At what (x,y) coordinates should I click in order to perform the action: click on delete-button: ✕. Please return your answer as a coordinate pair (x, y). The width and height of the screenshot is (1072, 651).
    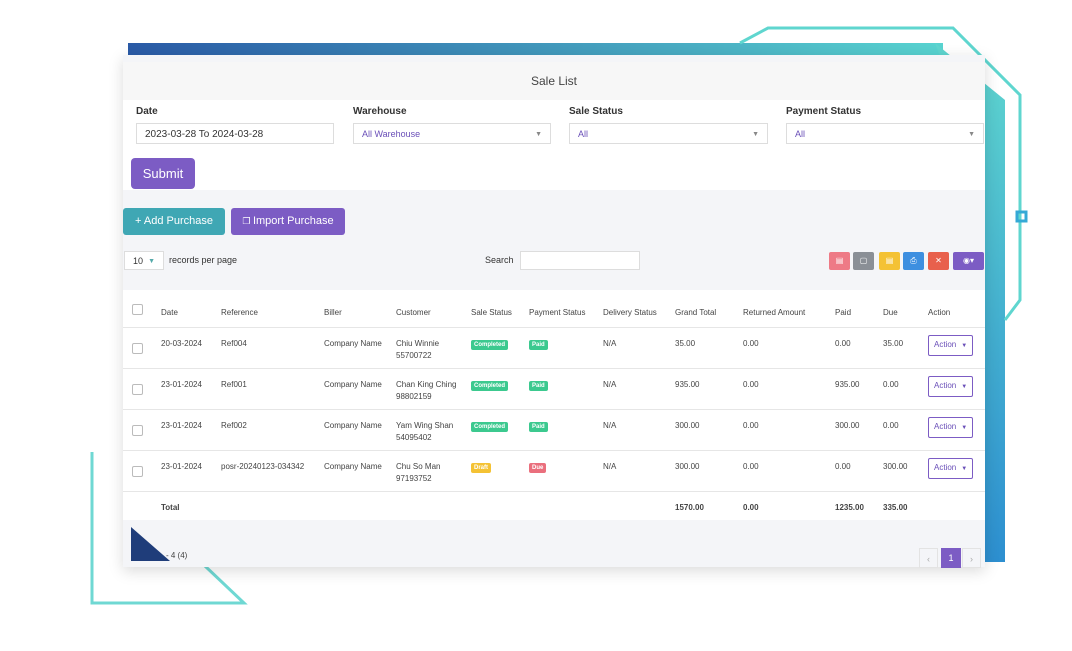
    Looking at the image, I should click on (938, 261).